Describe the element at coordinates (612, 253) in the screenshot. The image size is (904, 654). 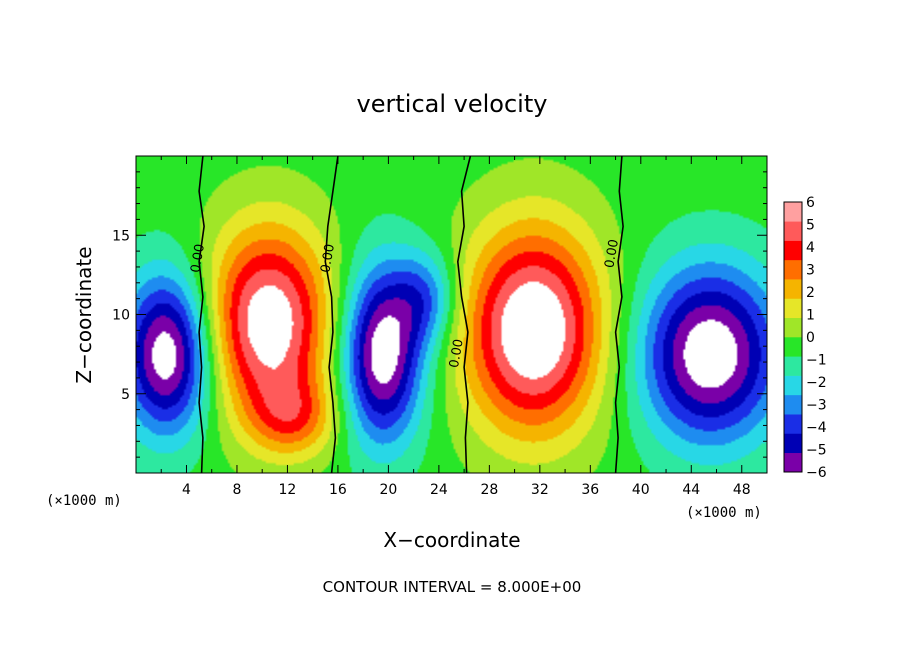
I see `contour-label-4: 0.00` at that location.